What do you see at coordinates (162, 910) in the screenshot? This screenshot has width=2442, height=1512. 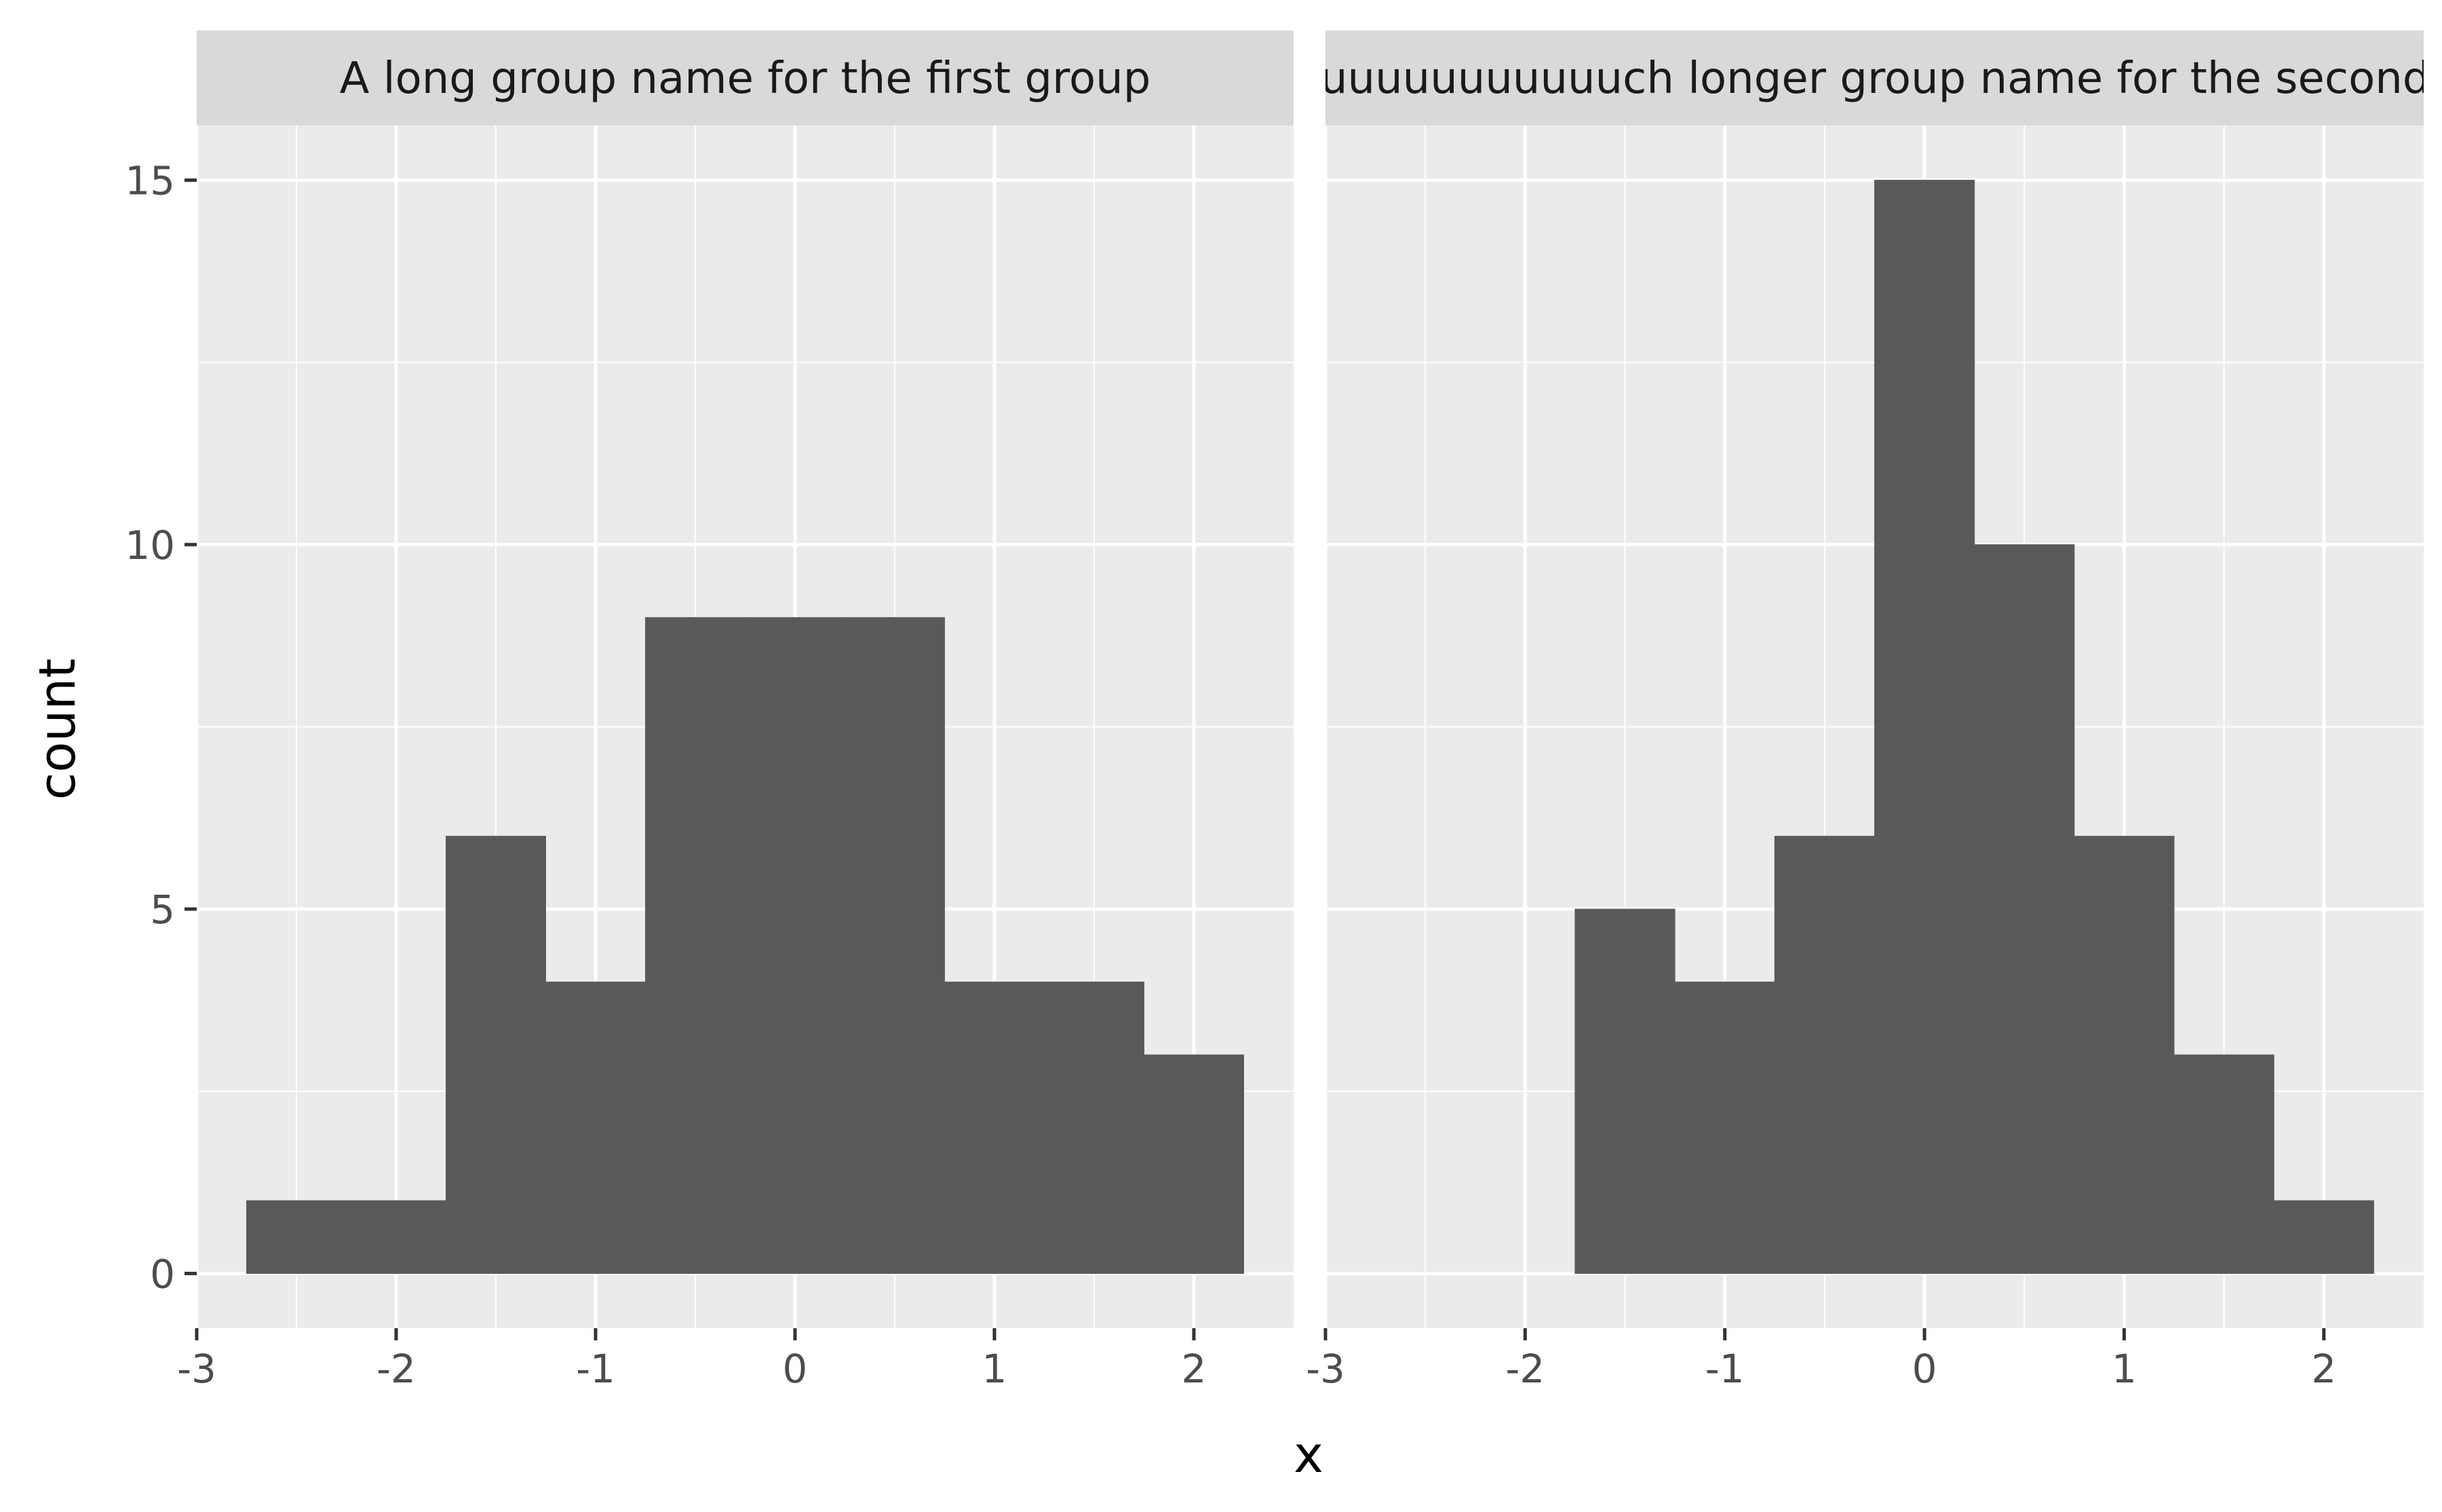 I see `y-tick-label: 5` at bounding box center [162, 910].